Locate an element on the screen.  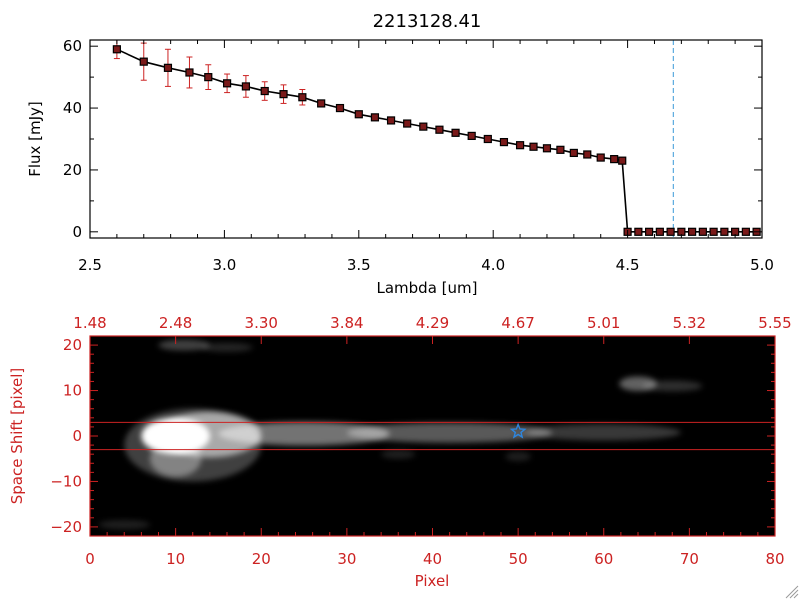
top-tick-label: 1.48 is located at coordinates (89, 323).